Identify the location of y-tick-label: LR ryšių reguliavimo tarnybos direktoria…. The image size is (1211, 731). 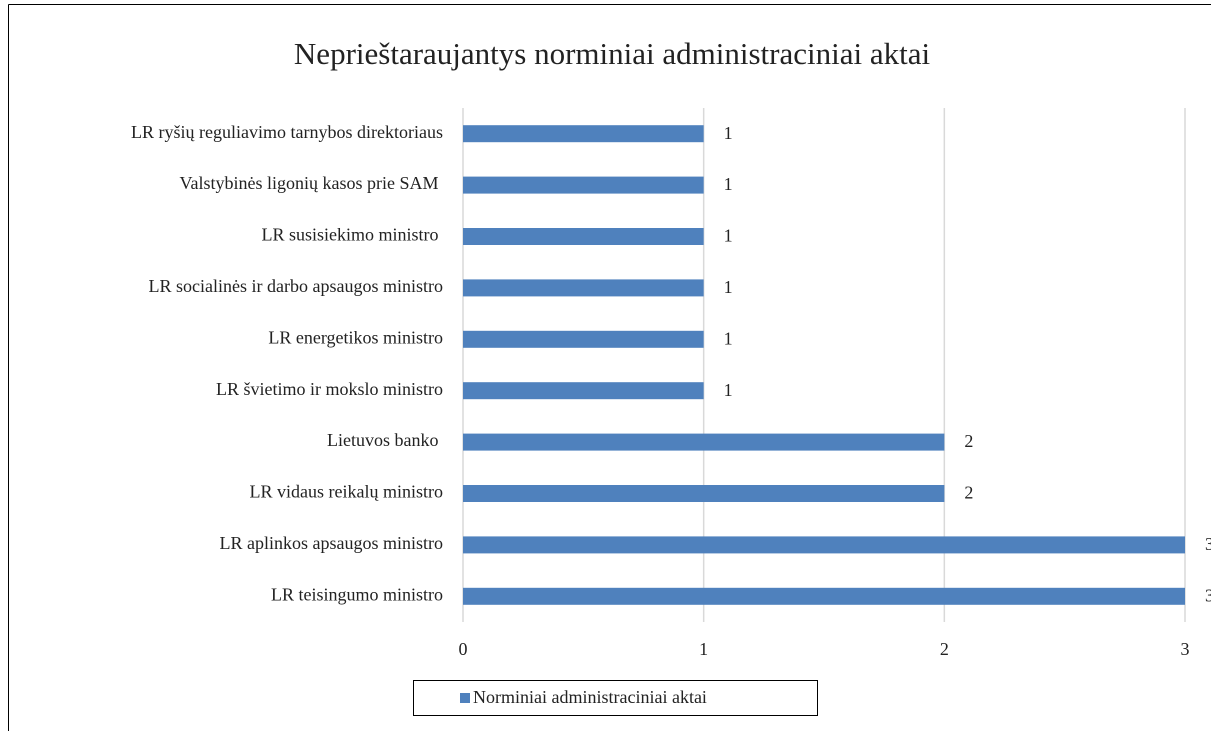
(287, 132).